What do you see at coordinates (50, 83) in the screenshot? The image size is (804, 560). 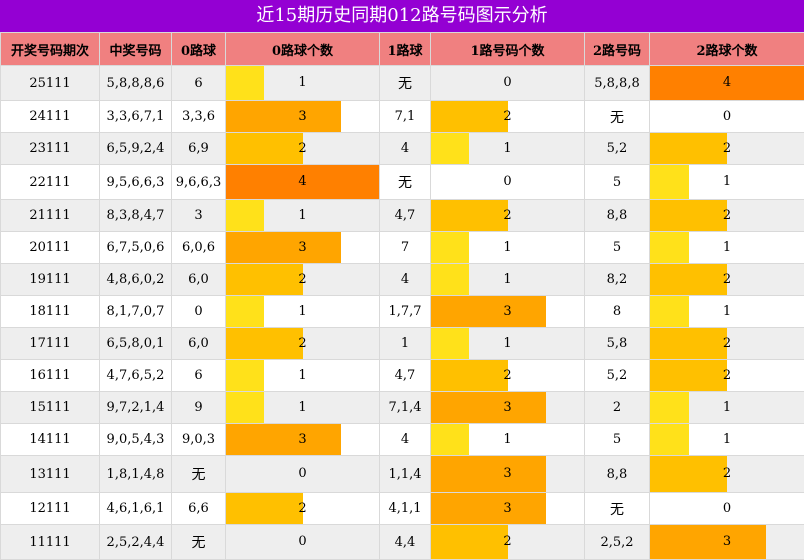 I see `issue-cell: 25111` at bounding box center [50, 83].